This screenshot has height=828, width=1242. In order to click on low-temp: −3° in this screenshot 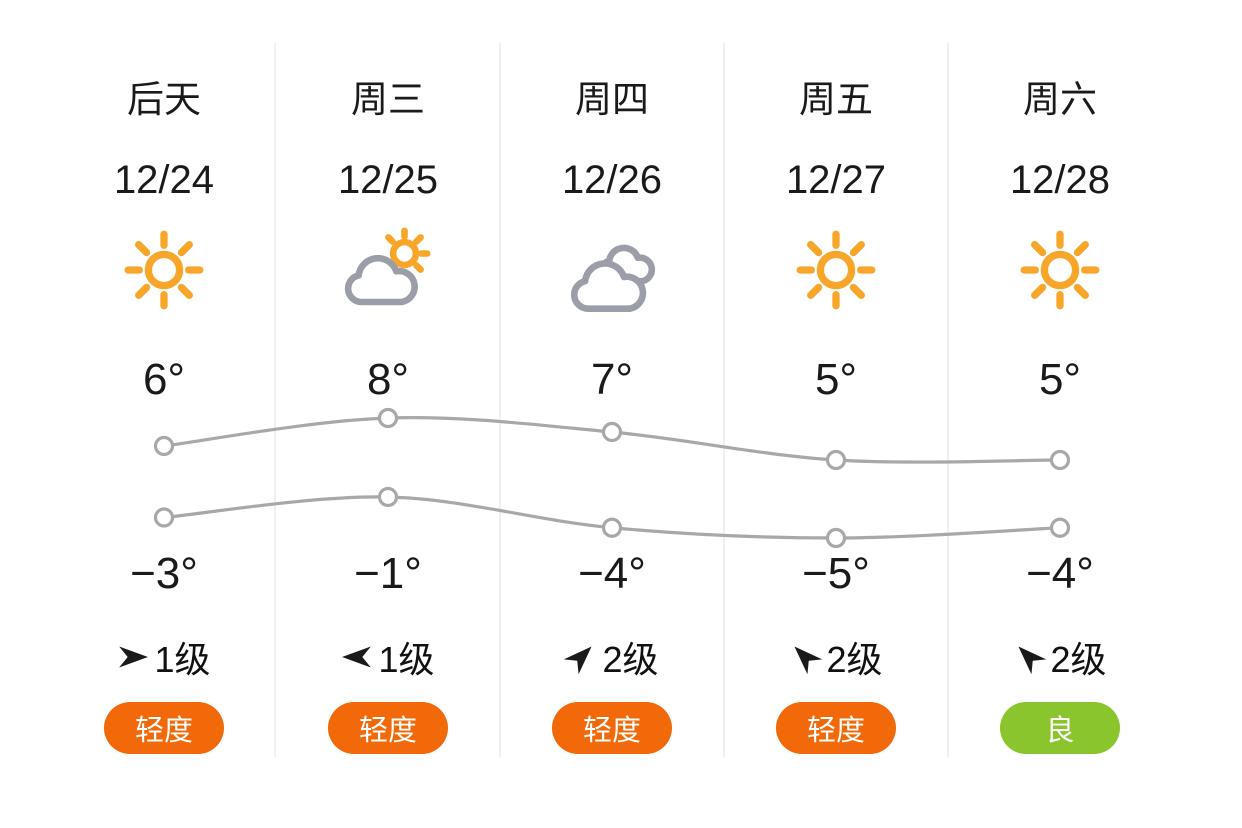, I will do `click(164, 573)`.